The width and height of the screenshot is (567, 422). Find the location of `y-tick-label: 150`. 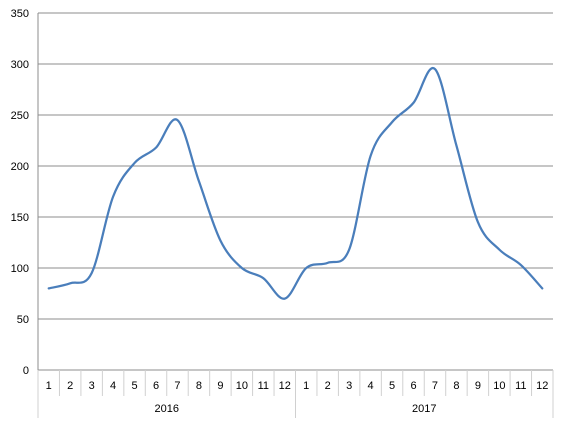

y-tick-label: 150 is located at coordinates (20, 218).